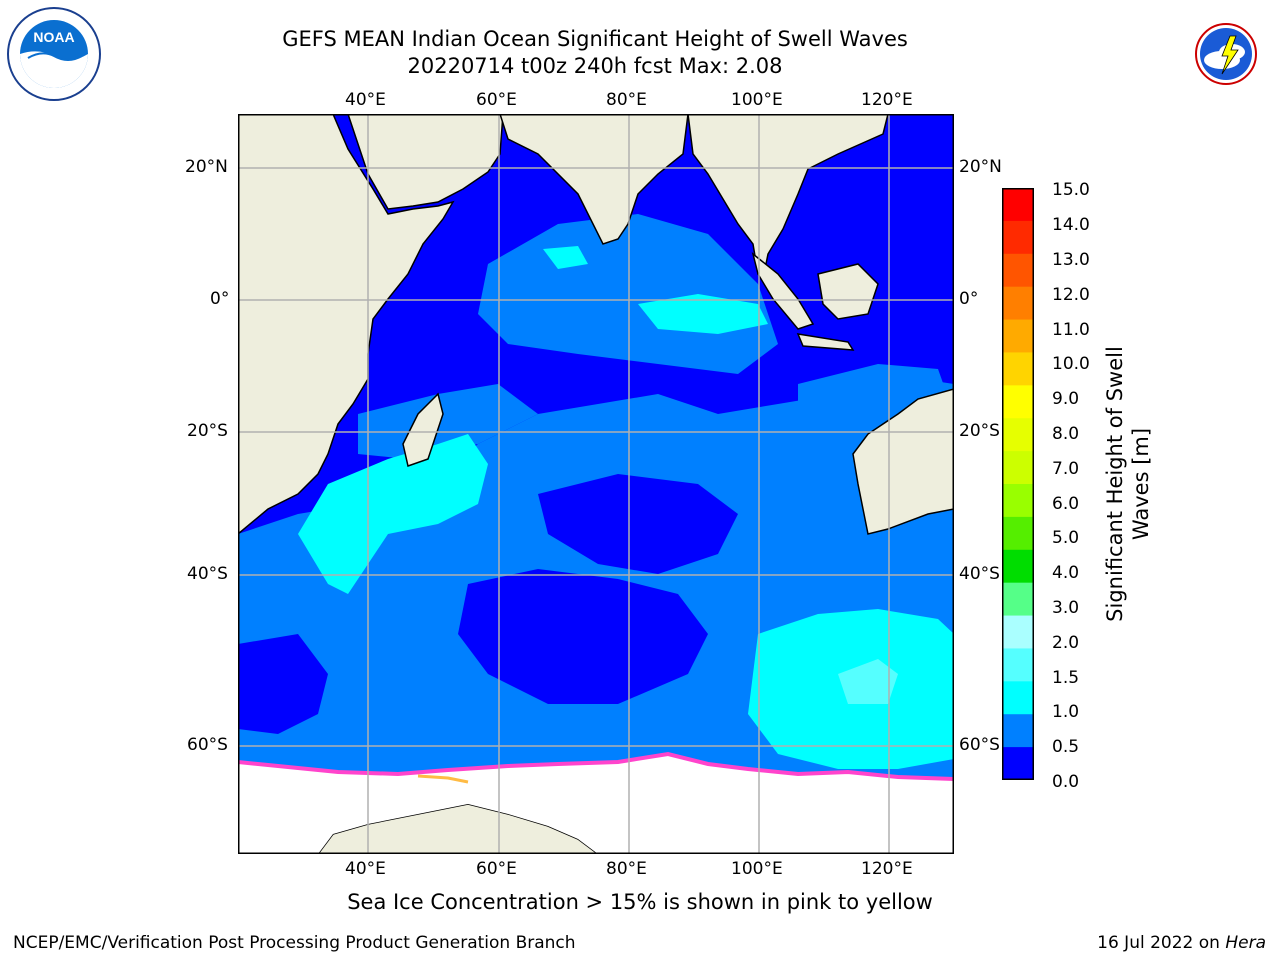 The image size is (1280, 960). I want to click on chart-subtitle: 20220714 t00z 240h fcst Max: 2.08, so click(595, 66).